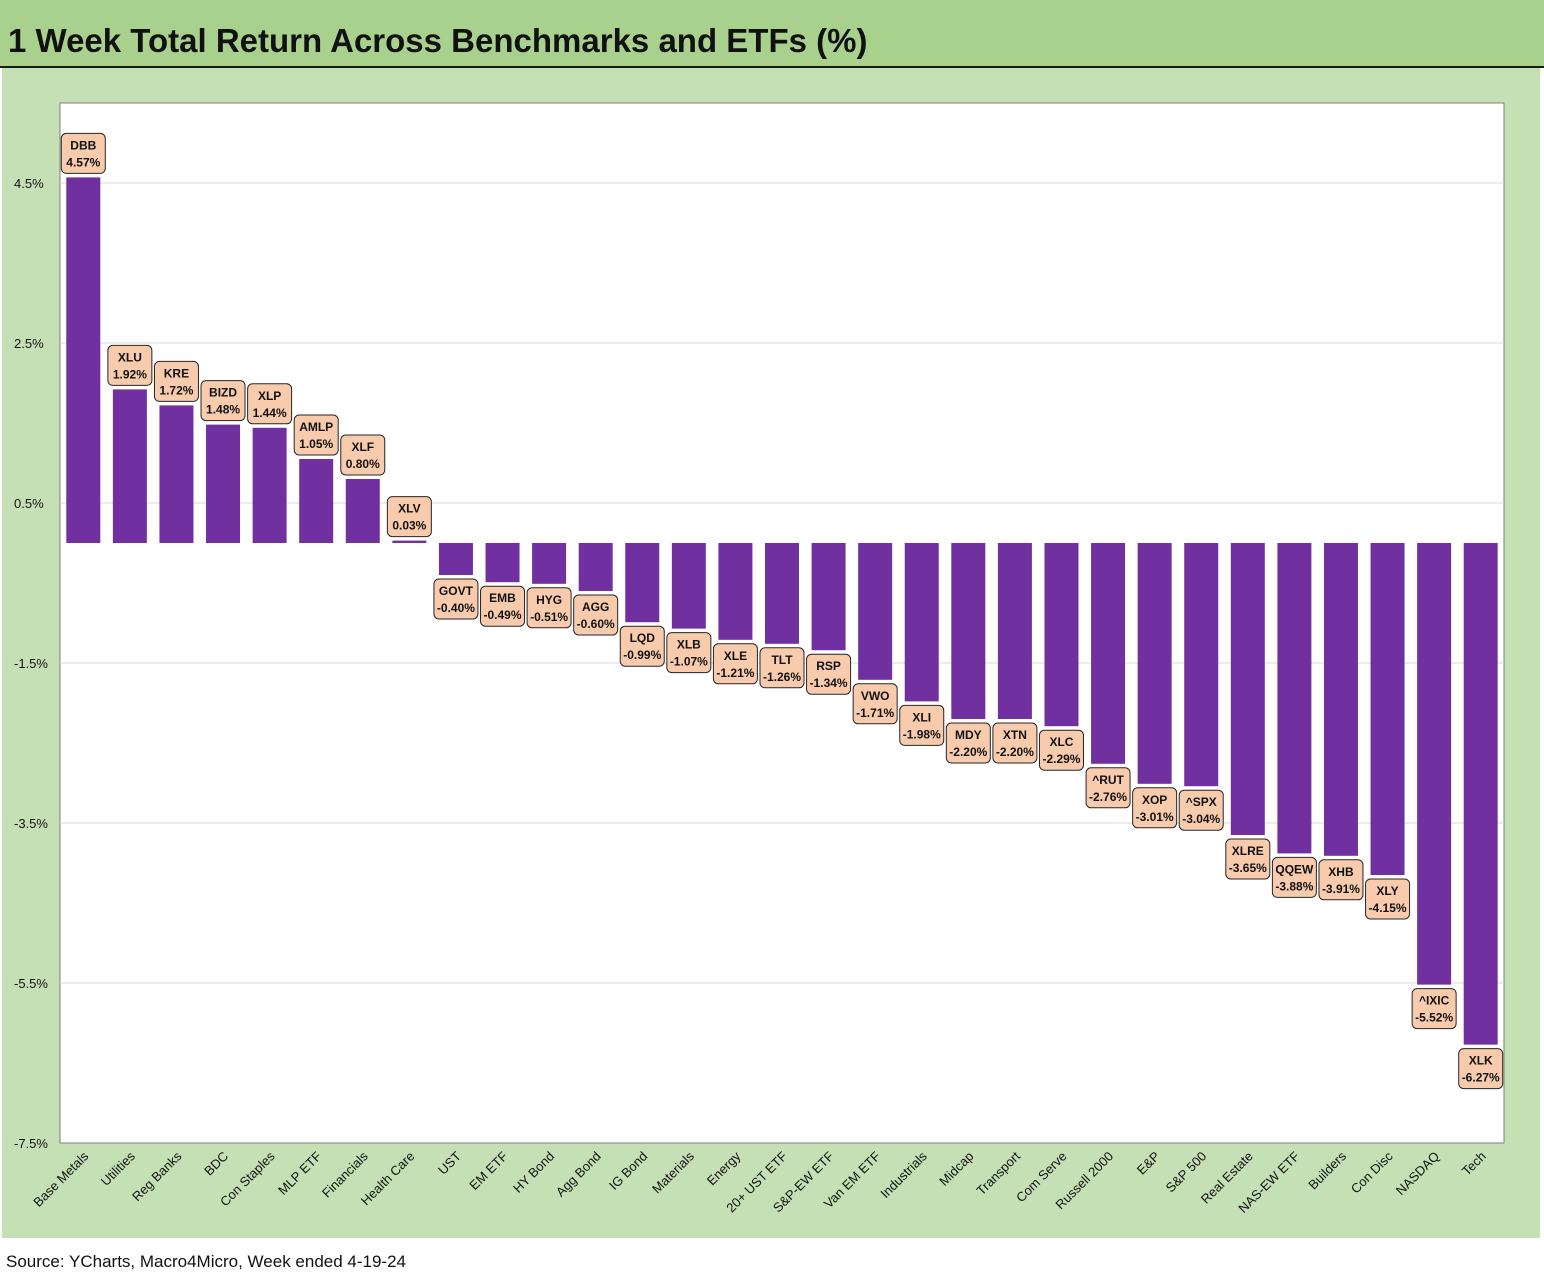  Describe the element at coordinates (1341, 872) in the screenshot. I see `data-label-ticker: XHB` at that location.